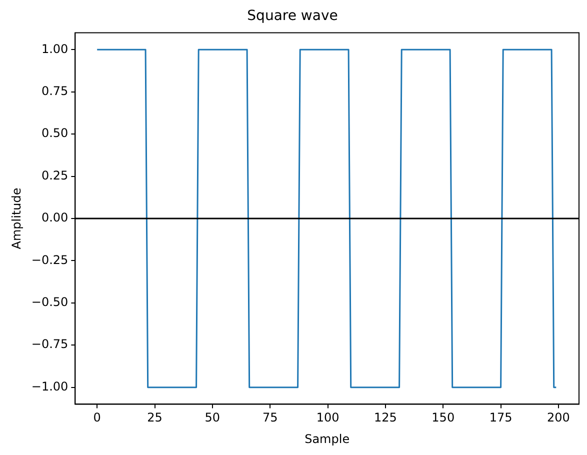 Image resolution: width=587 pixels, height=455 pixels. What do you see at coordinates (54, 49) in the screenshot?
I see `y-tick-label: 1.00` at bounding box center [54, 49].